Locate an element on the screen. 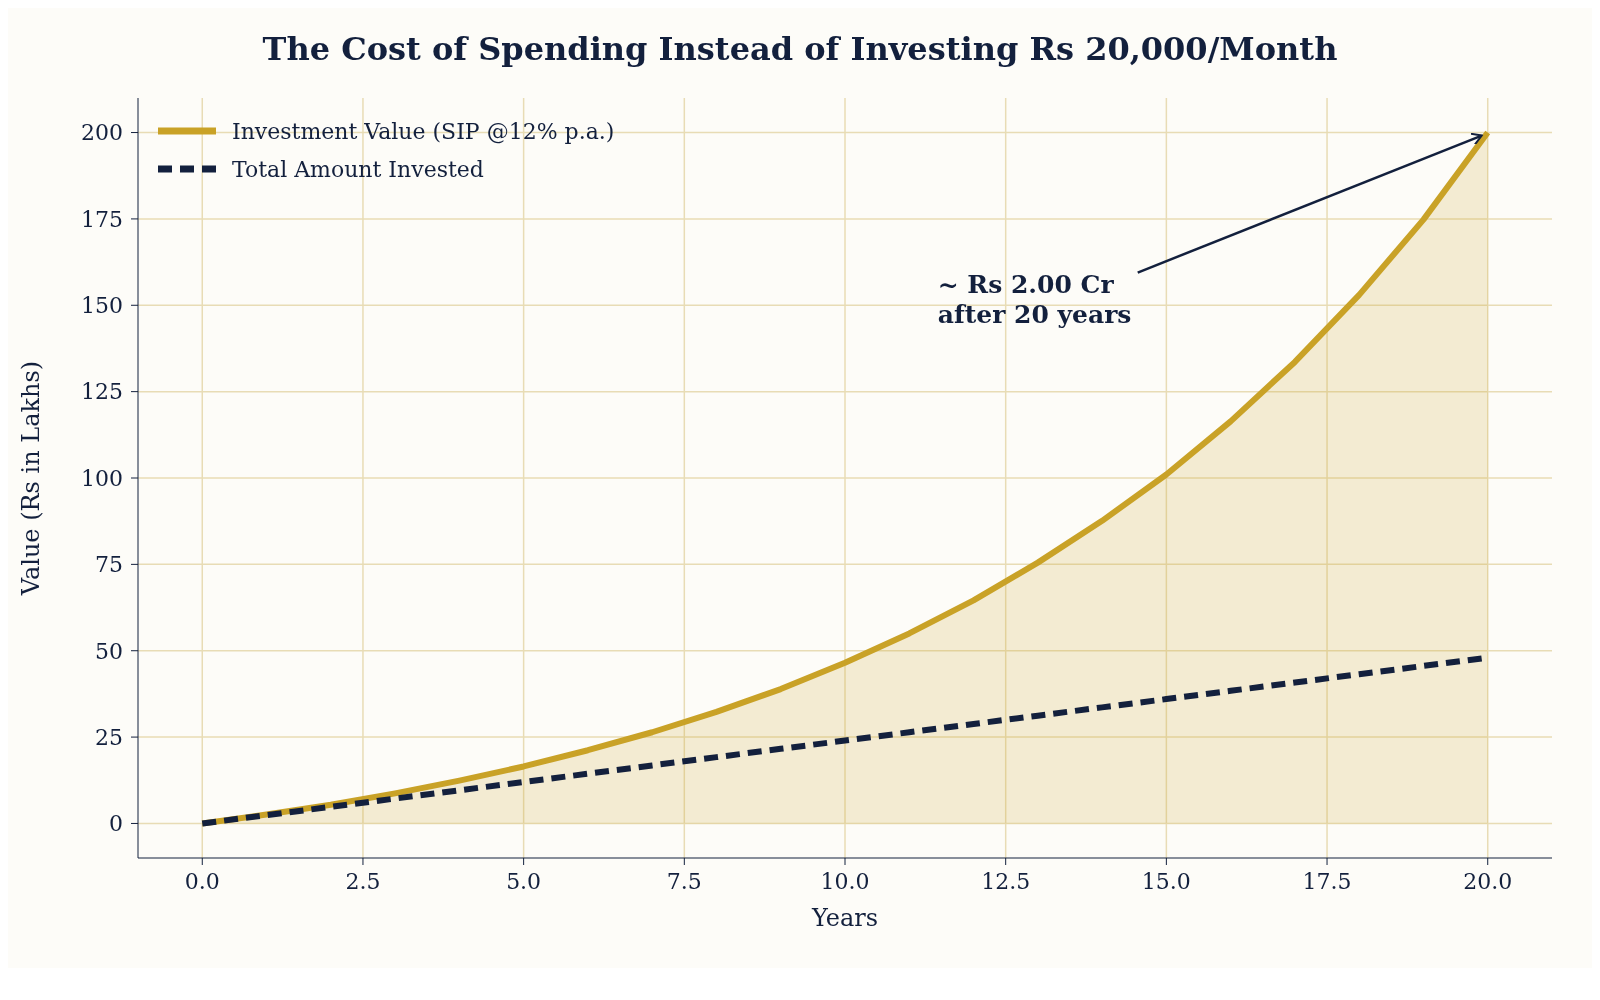 Image resolution: width=1600 pixels, height=1000 pixels. x-axis-title: Years is located at coordinates (844, 918).